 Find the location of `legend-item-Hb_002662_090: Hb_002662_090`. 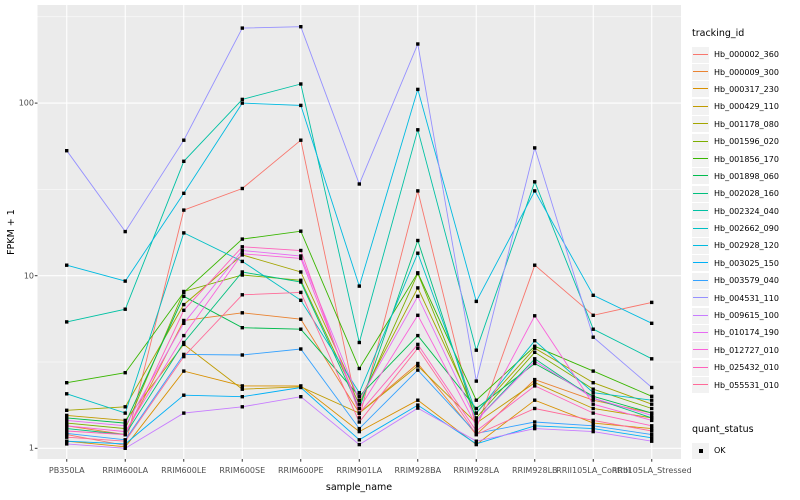

legend-item-Hb_002662_090: Hb_002662_090 is located at coordinates (746, 228).